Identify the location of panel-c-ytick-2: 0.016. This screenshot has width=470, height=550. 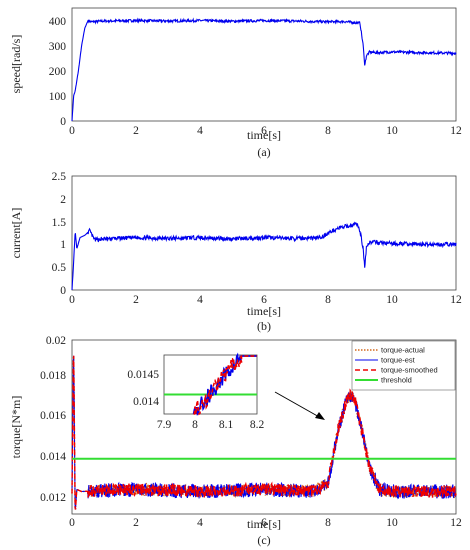
(53, 416).